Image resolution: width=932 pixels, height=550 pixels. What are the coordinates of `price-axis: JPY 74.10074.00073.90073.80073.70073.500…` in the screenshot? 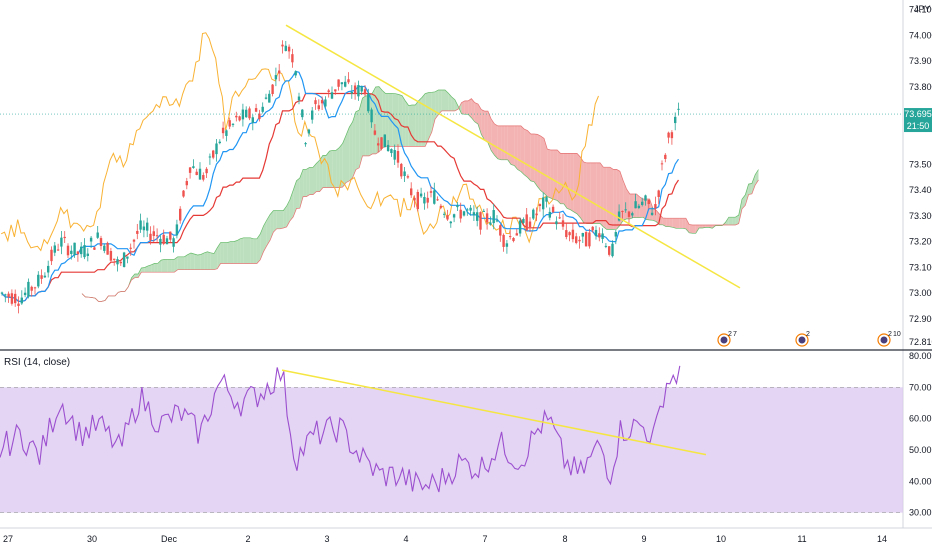 It's located at (917, 264).